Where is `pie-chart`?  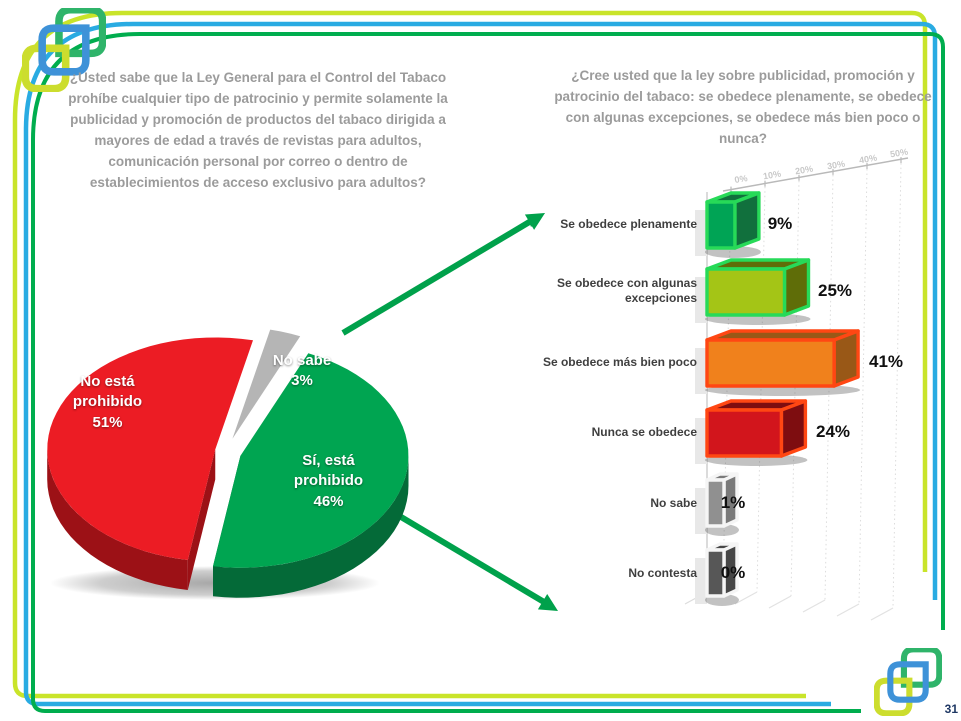
pie-chart is located at coordinates (228, 464).